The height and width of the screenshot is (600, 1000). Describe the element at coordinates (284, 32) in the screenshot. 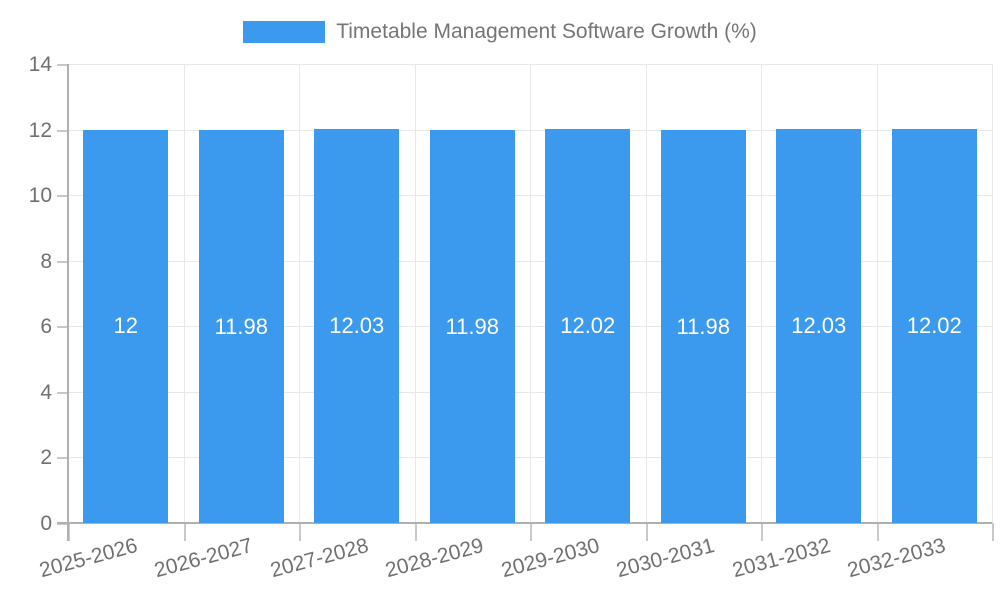

I see `legend-swatch` at that location.